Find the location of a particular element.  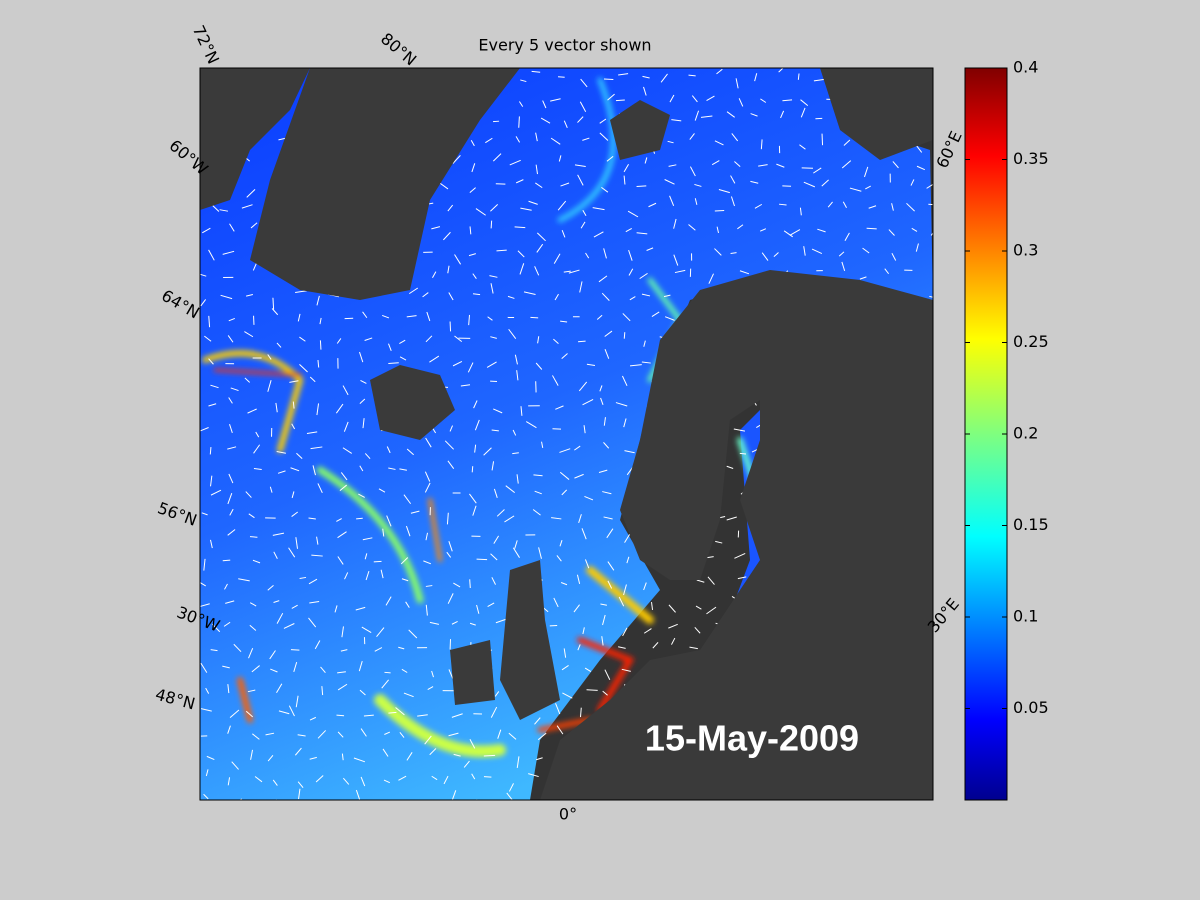

streak is located at coordinates (606, 675).